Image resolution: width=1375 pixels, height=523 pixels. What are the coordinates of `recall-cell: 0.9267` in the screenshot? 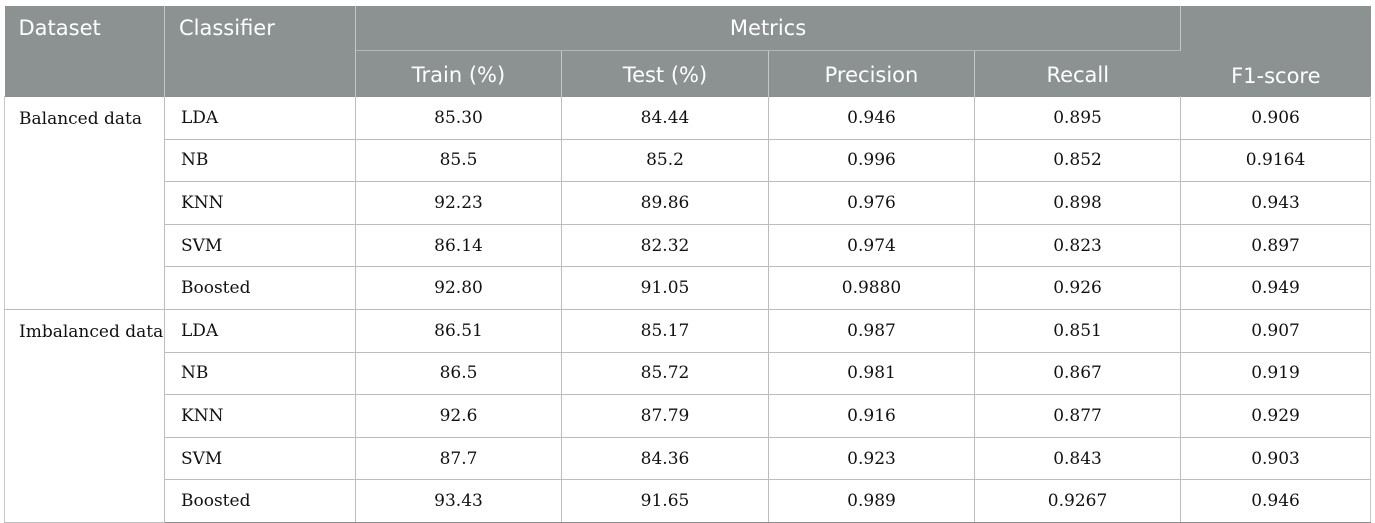 It's located at (1077, 501).